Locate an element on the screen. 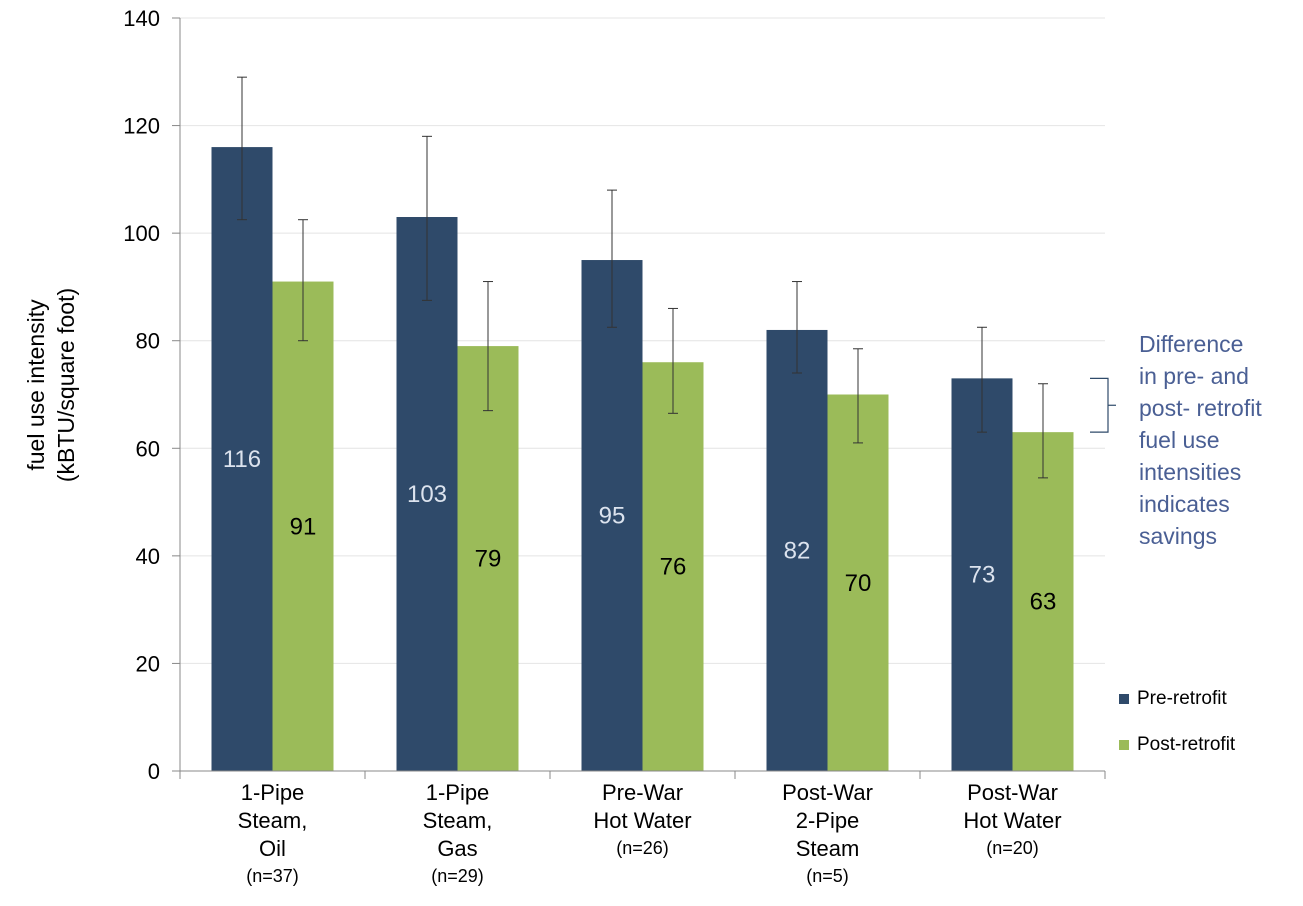 Image resolution: width=1303 pixels, height=906 pixels. data-label: 63 is located at coordinates (1043, 602).